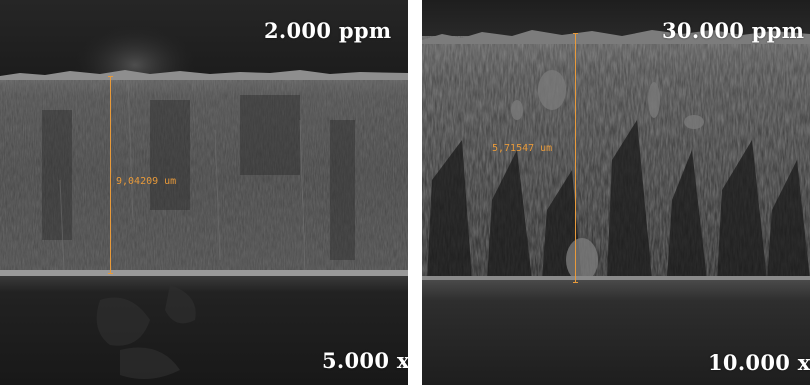  I want to click on concentration-label-right: 30.000 ppm, so click(733, 30).